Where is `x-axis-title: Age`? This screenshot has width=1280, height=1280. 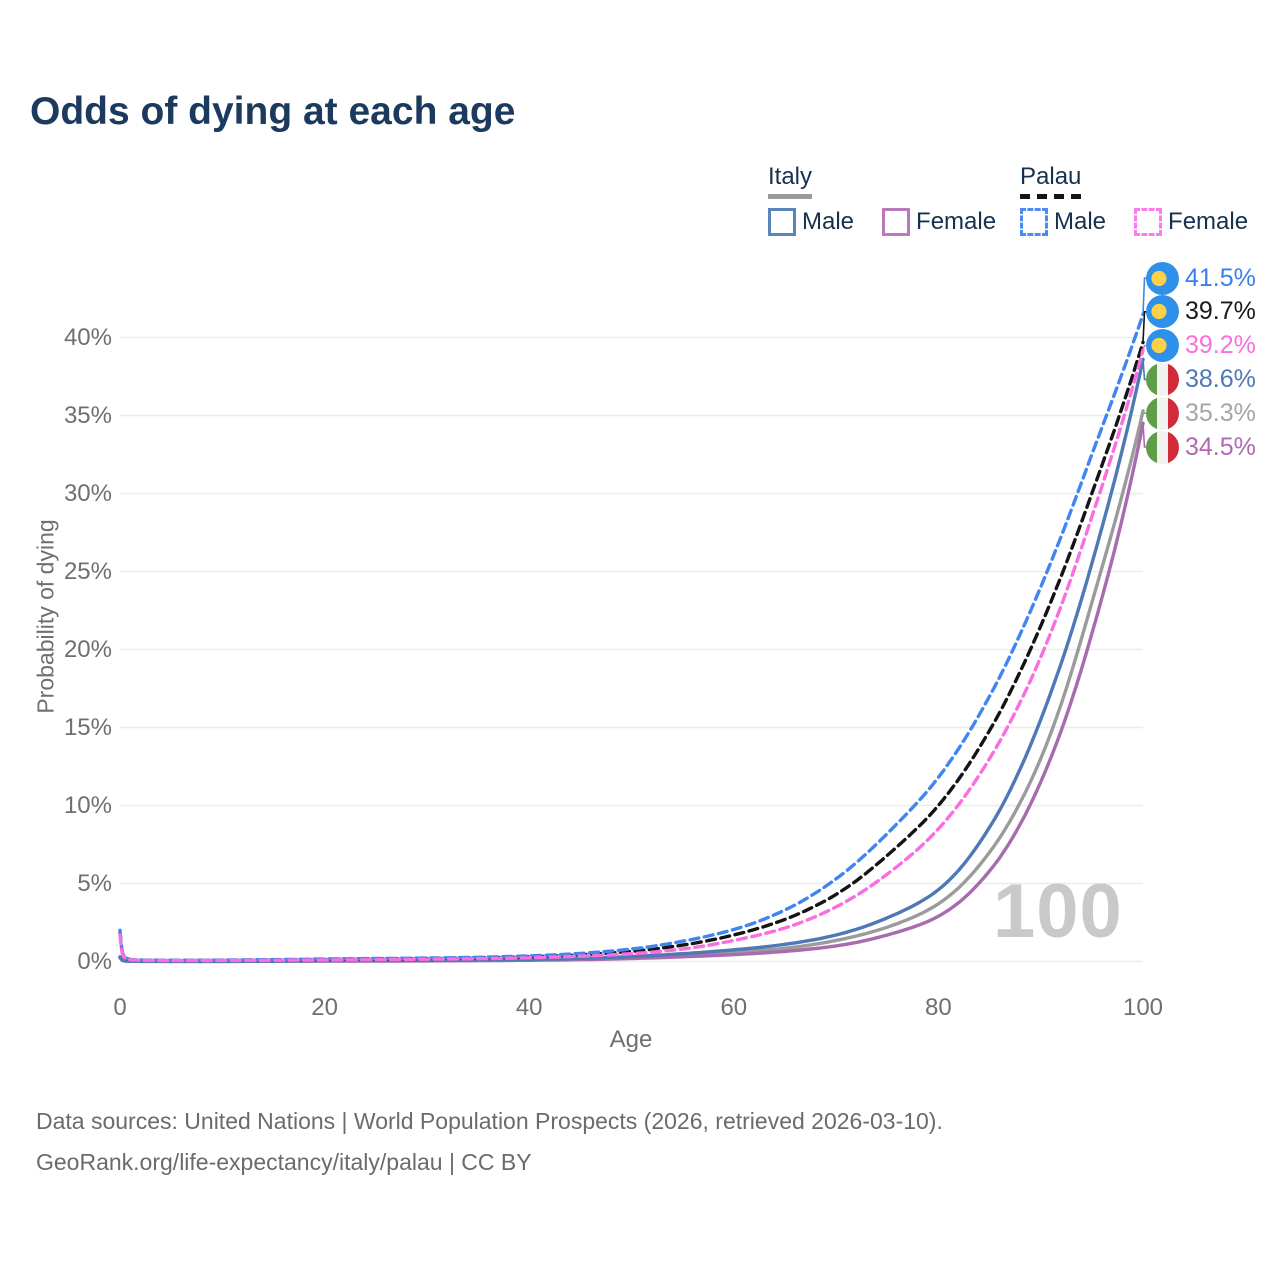
x-axis-title: Age is located at coordinates (631, 1039).